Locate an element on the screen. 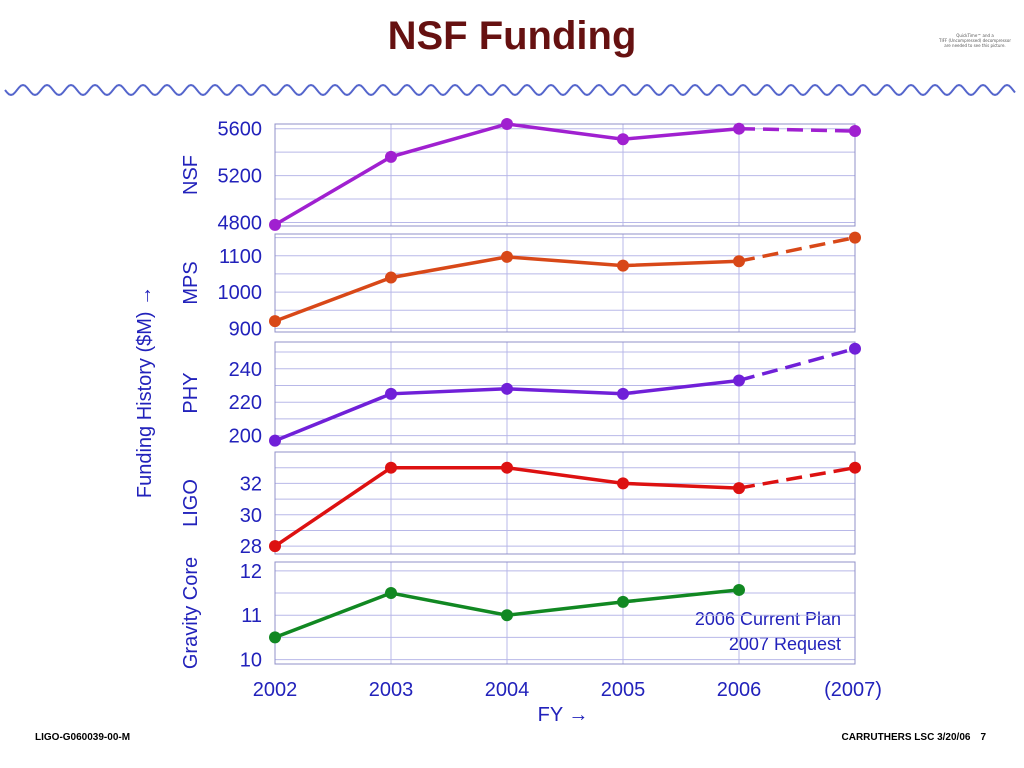 The height and width of the screenshot is (768, 1024). x-tick-label: 2005 is located at coordinates (623, 690).